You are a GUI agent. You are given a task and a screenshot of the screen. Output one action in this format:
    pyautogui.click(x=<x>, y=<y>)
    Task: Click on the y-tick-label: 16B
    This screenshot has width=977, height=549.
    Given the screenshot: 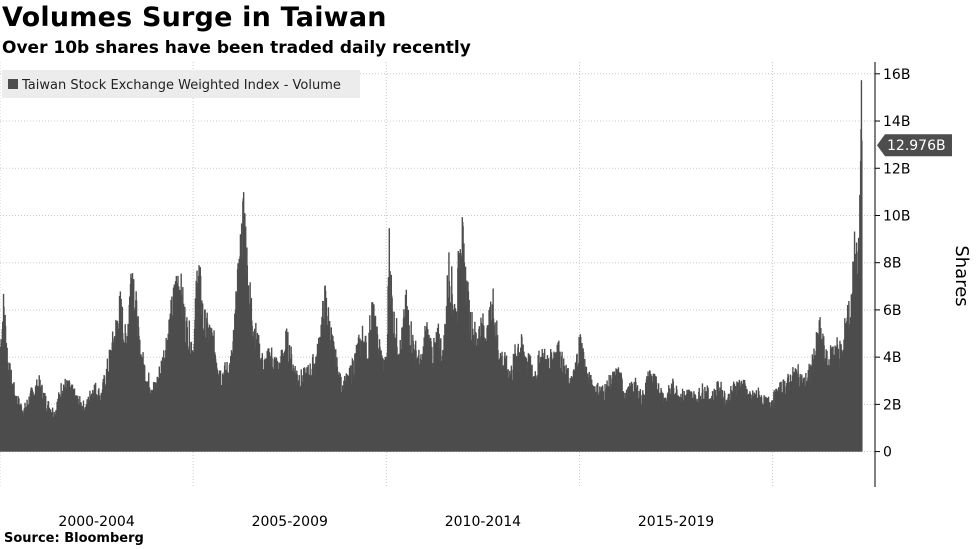 What is the action you would take?
    pyautogui.click(x=896, y=75)
    